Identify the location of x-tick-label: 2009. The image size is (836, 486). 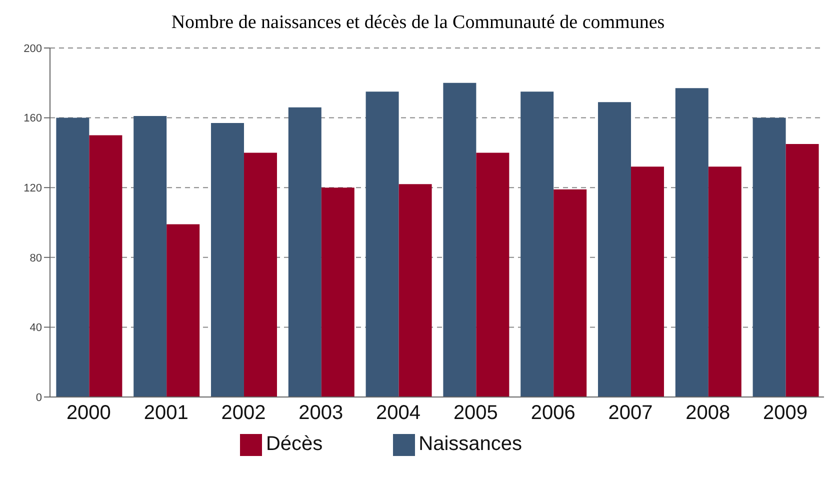
(785, 413).